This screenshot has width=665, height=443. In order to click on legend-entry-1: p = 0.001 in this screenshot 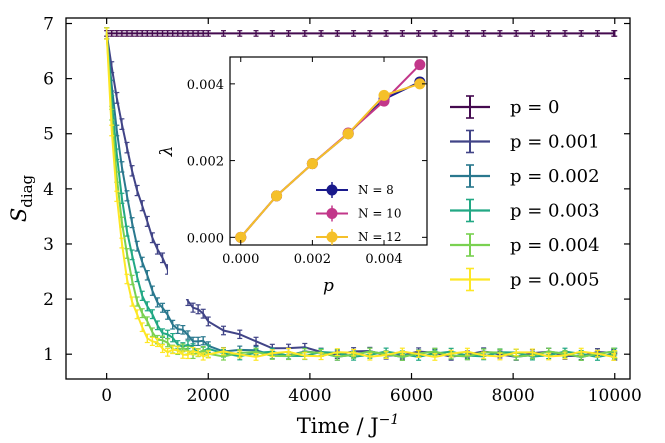, I will do `click(525, 141)`.